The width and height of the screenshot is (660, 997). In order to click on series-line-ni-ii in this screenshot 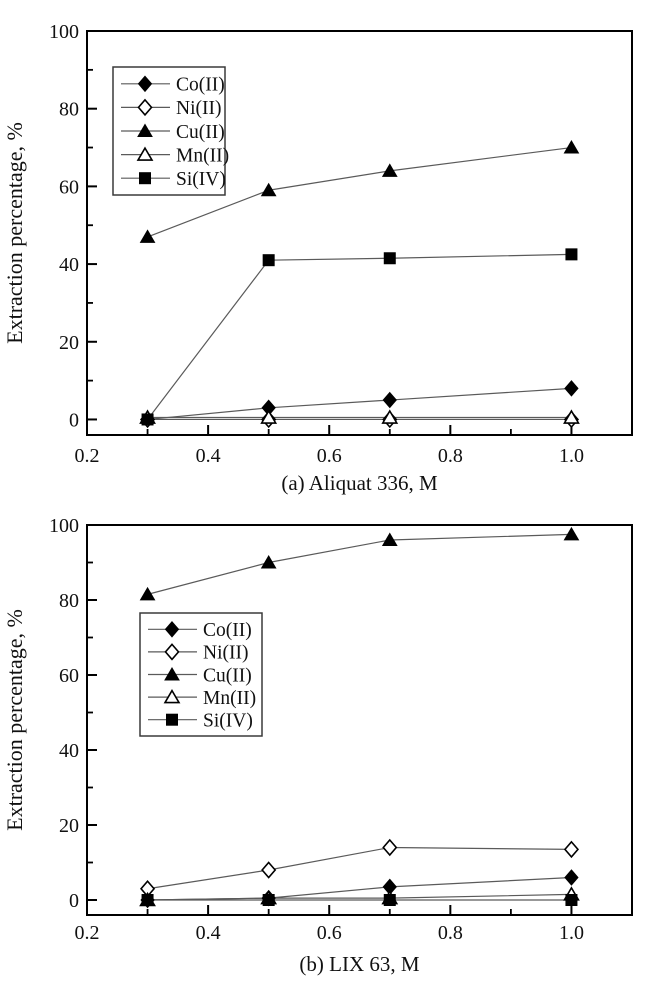, I will do `click(359, 868)`.